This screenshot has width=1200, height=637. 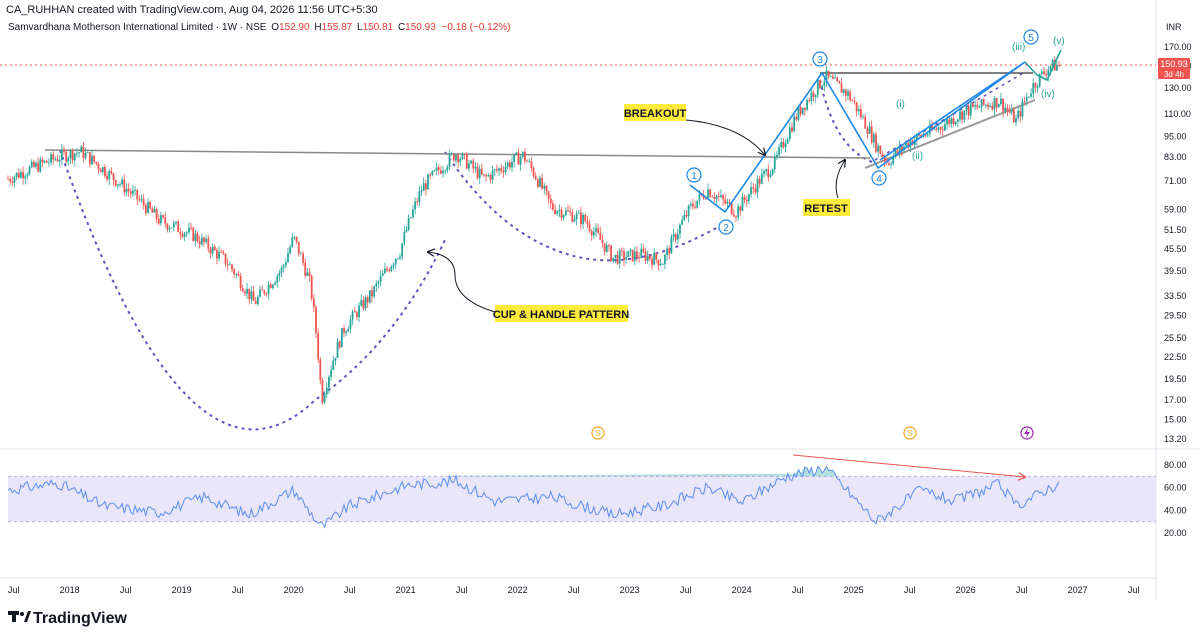 What do you see at coordinates (462, 282) in the screenshot?
I see `cup-handle-arrow` at bounding box center [462, 282].